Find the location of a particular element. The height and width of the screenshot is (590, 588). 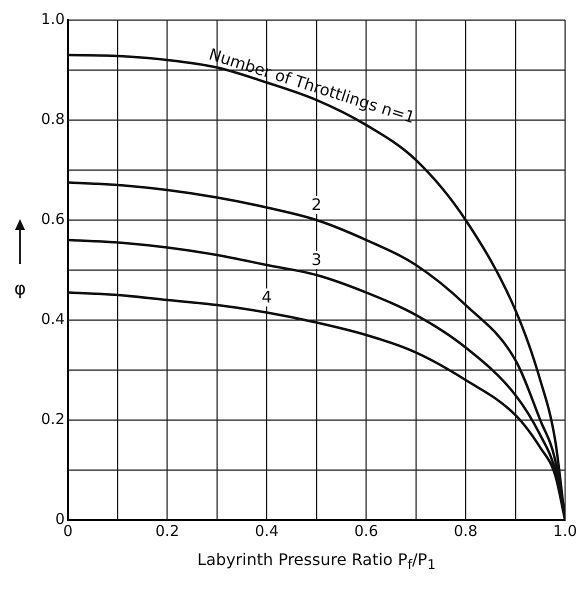

x-axis-title: Labyrinth Pressure Ratio P$_{f}$/P$_{1}$ is located at coordinates (316, 562).